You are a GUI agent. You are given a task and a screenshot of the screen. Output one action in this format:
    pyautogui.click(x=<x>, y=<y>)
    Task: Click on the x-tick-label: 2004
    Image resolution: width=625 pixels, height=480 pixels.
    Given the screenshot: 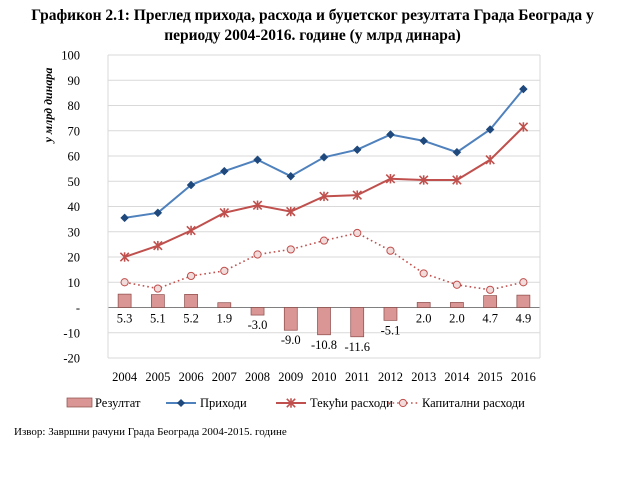 What is the action you would take?
    pyautogui.click(x=125, y=377)
    